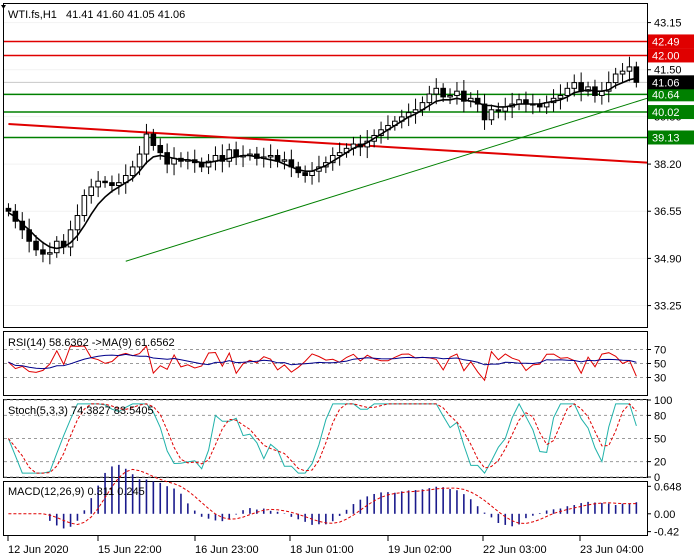 The height and width of the screenshot is (560, 700). I want to click on macd-label: MACD(12,26,9) 0.311 0.245, so click(76, 492).